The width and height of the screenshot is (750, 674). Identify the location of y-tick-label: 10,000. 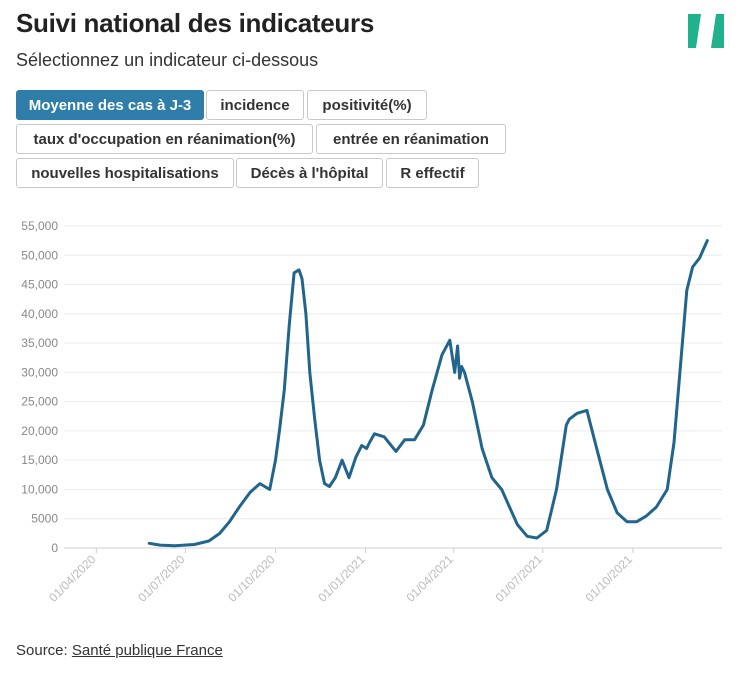
(39, 489).